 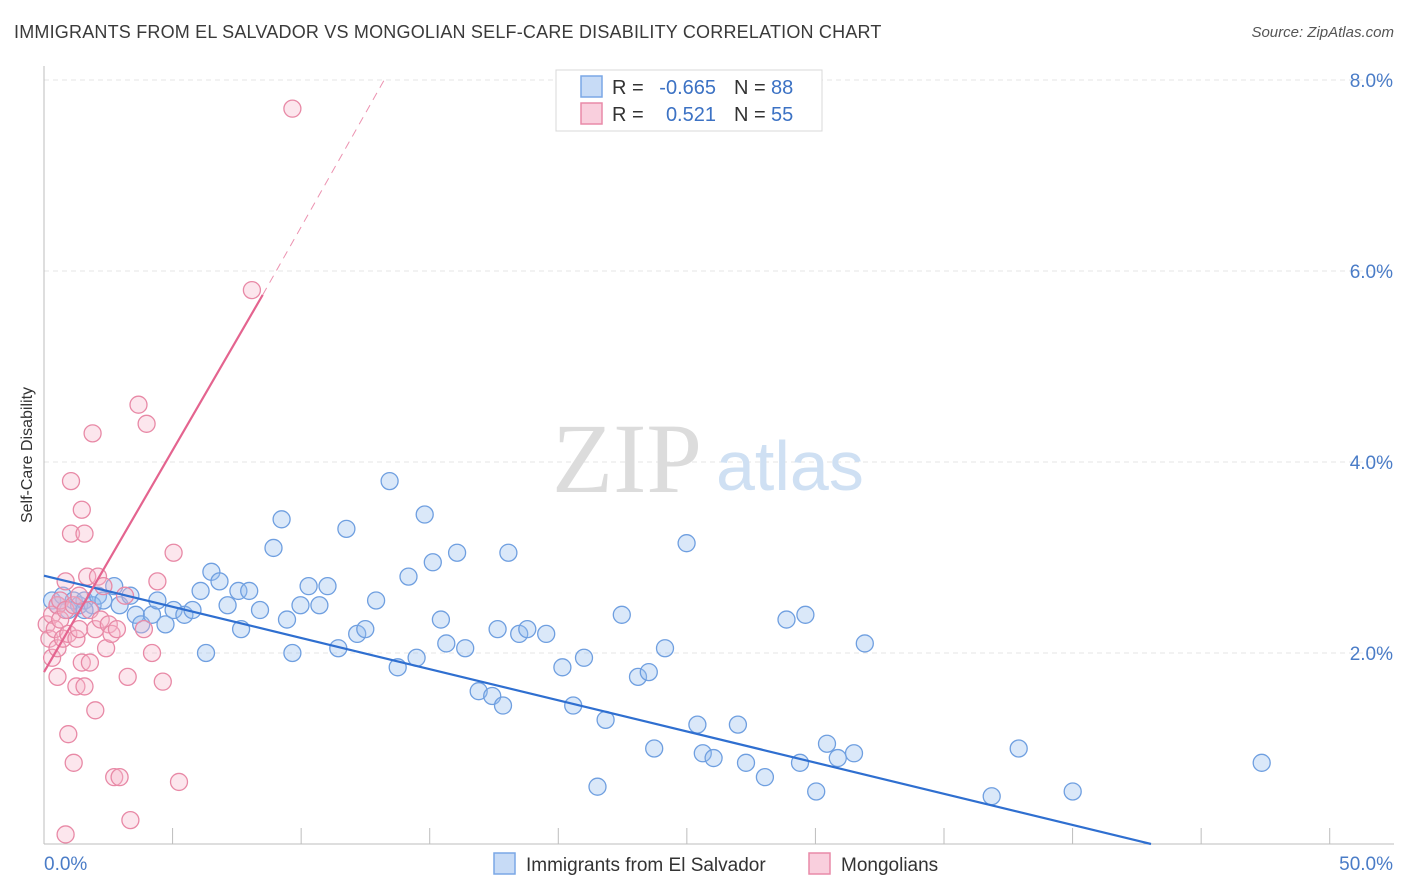 I want to click on stats-n-label-el-salvador: N =, so click(x=750, y=88).